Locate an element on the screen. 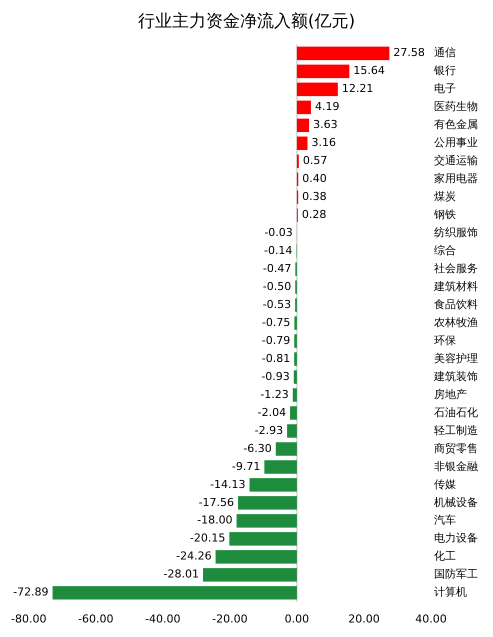  y-tick-label: 传媒 is located at coordinates (445, 484).